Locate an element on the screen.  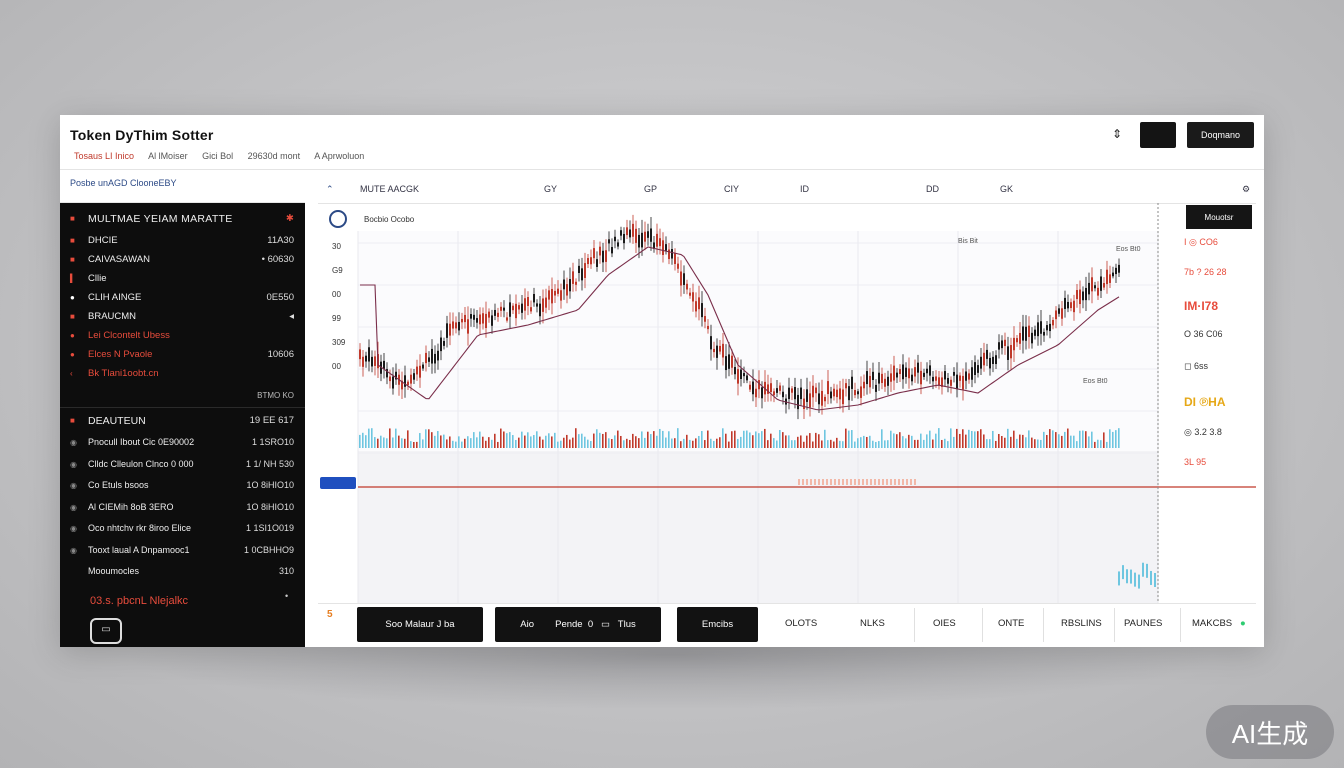
right-panel-row: 7b ? 26 28 is located at coordinates (1205, 272).